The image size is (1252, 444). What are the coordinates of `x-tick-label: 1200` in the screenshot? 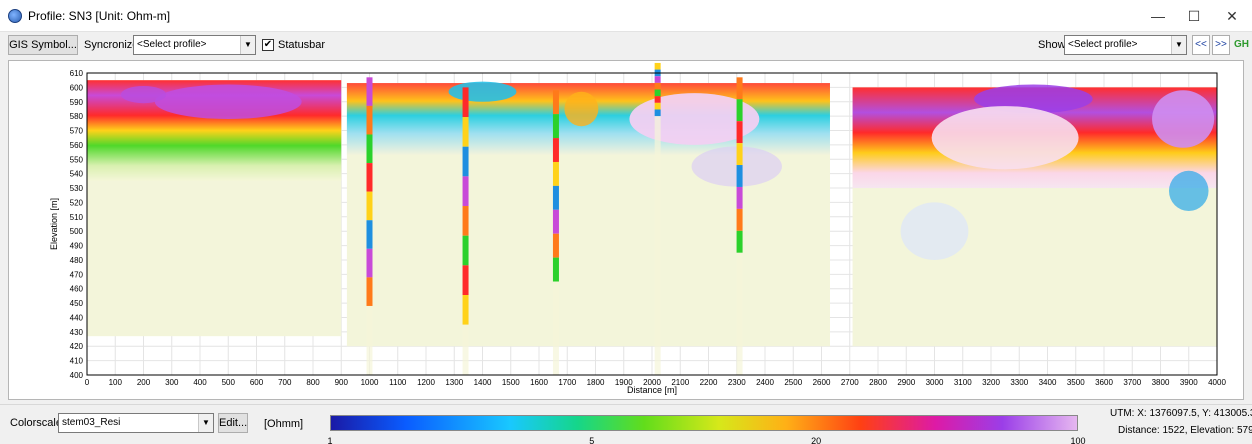 It's located at (426, 382).